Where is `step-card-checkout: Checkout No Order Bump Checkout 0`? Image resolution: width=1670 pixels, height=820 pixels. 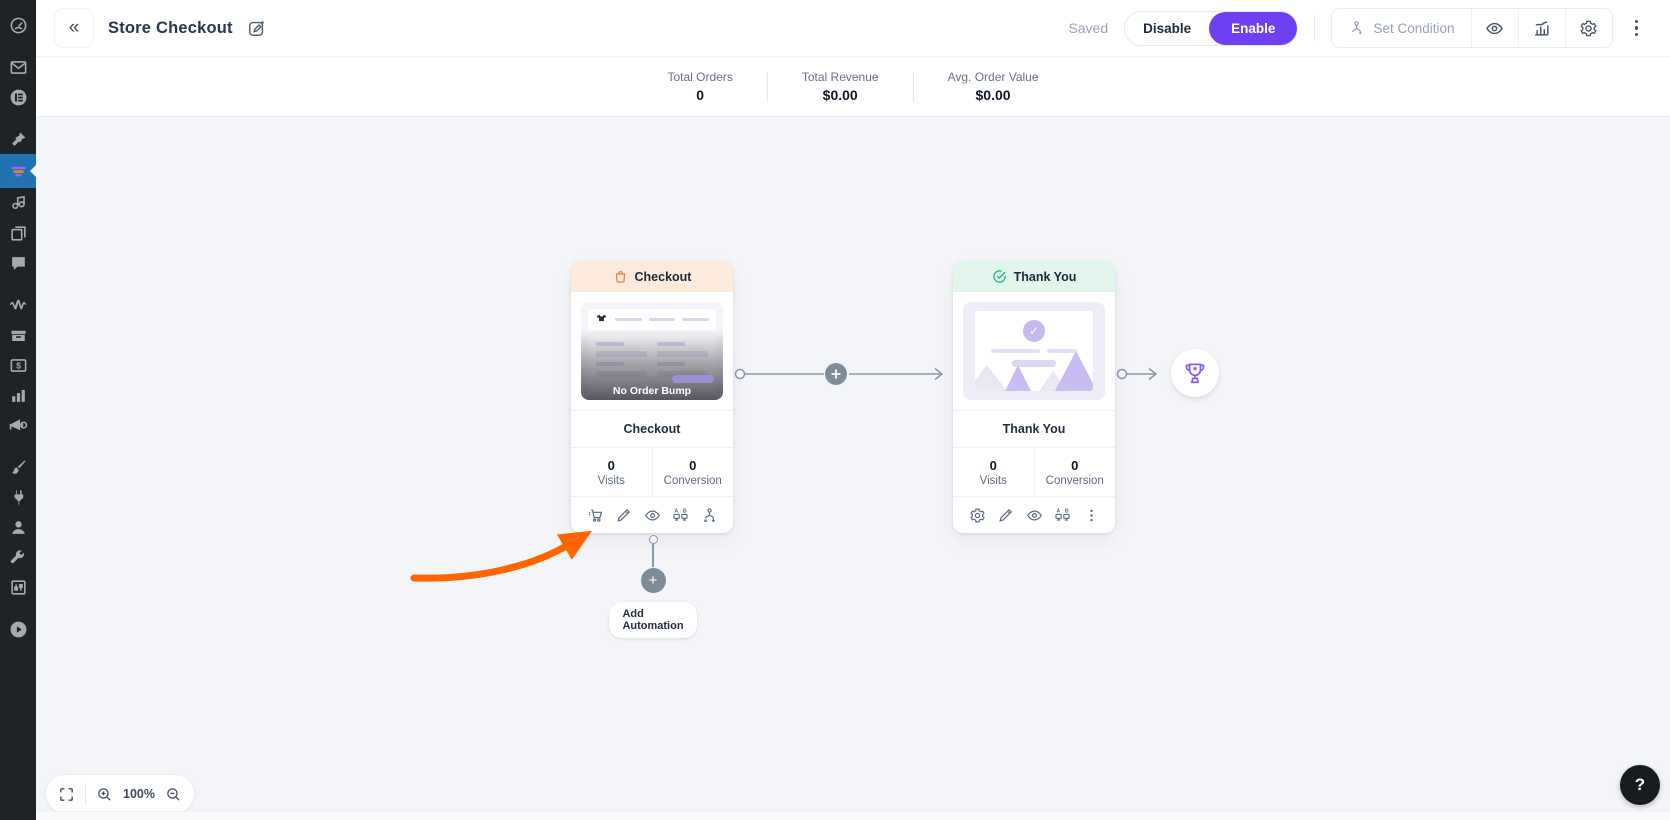
step-card-checkout: Checkout No Order Bump Checkout 0 is located at coordinates (652, 397).